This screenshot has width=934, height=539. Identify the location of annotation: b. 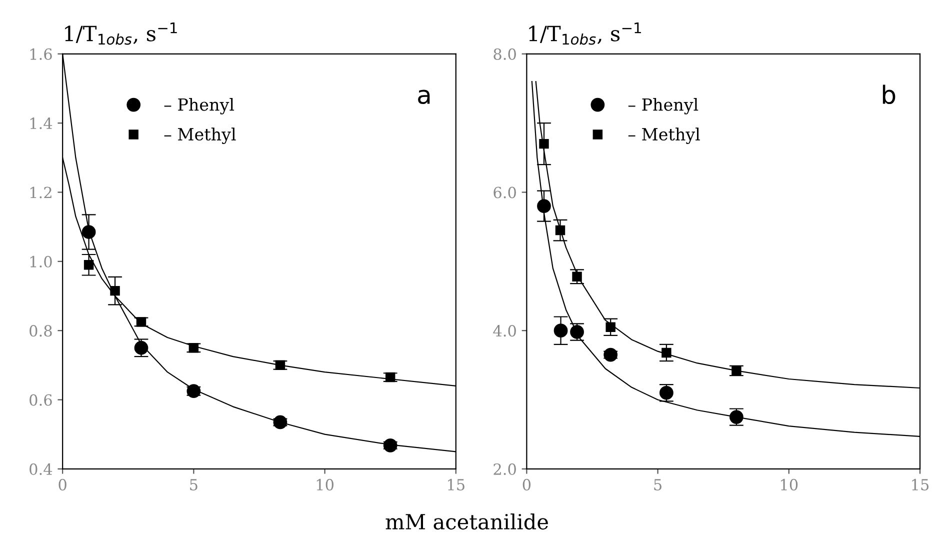
(889, 94).